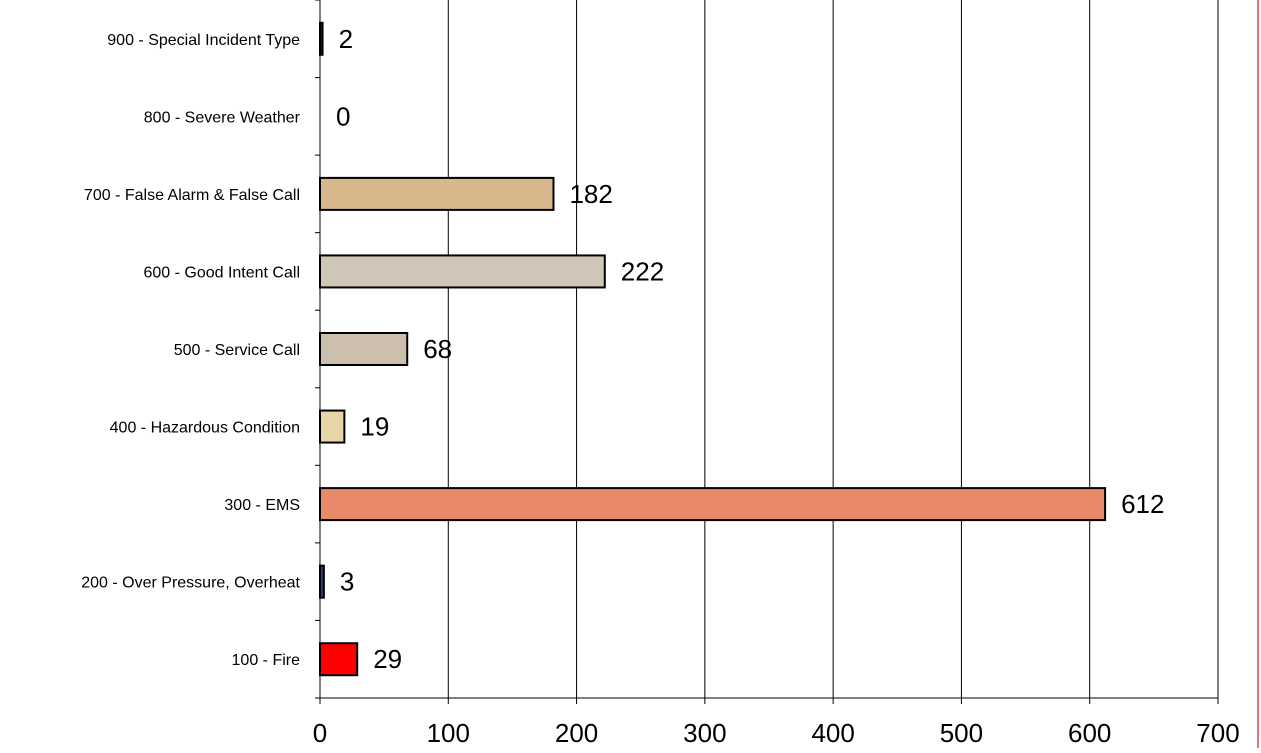 The width and height of the screenshot is (1261, 753). What do you see at coordinates (642, 271) in the screenshot?
I see `value-label-600: 222` at bounding box center [642, 271].